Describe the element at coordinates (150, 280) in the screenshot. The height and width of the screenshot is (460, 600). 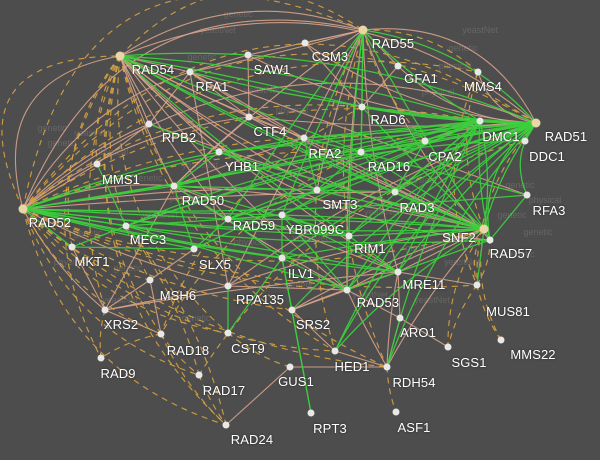
I see `graph-node-msh6` at that location.